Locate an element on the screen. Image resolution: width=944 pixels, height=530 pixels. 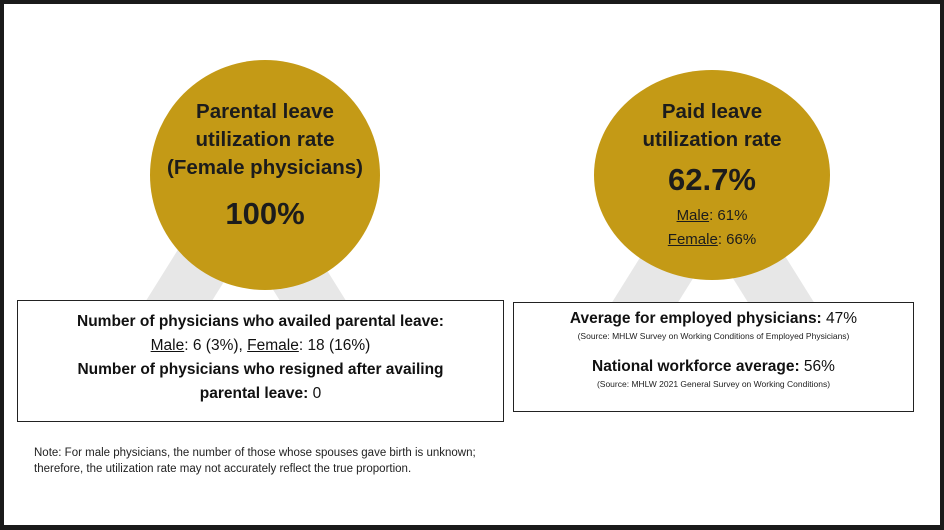
parental-leave-title-line2: utilization rate is located at coordinates (265, 139).